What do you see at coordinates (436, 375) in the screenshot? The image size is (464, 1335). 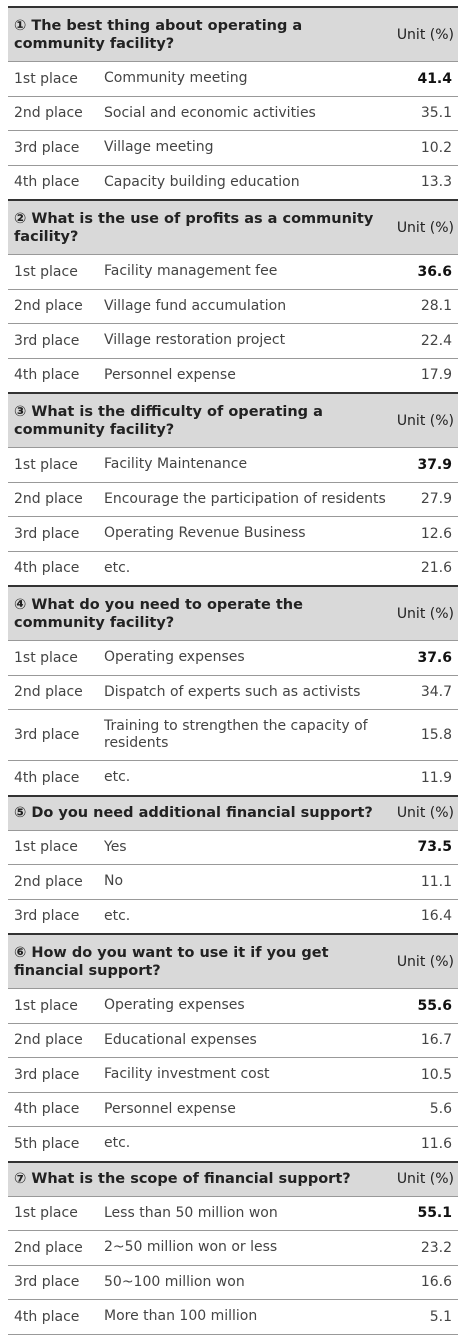 I see `value-cell: 17.9` at bounding box center [436, 375].